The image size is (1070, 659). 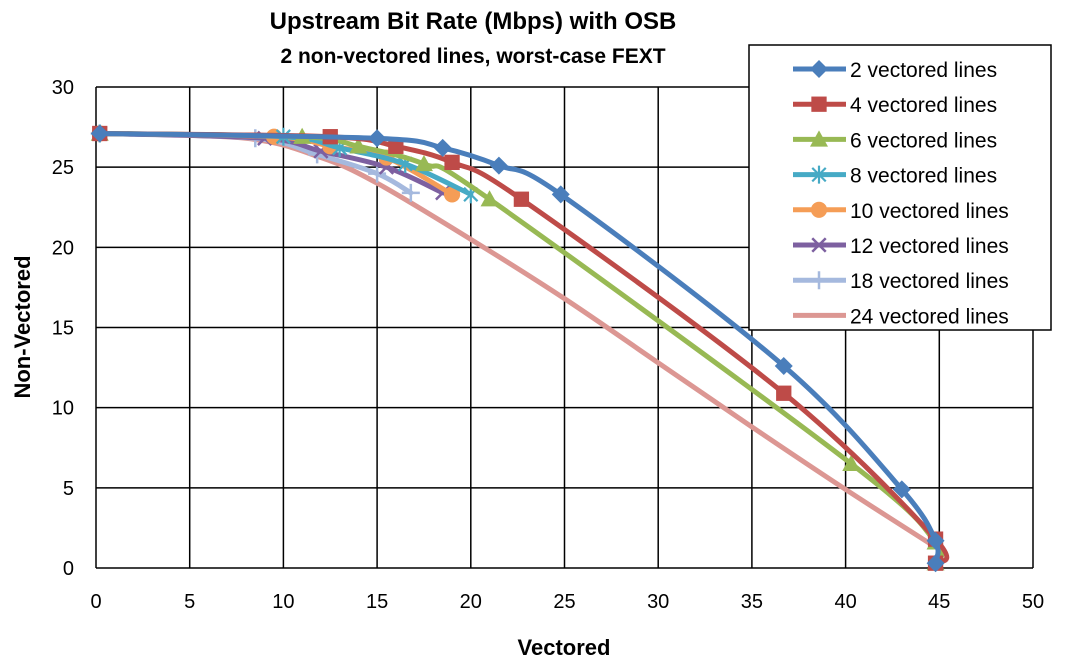 What do you see at coordinates (939, 602) in the screenshot?
I see `x-tick-label: 45` at bounding box center [939, 602].